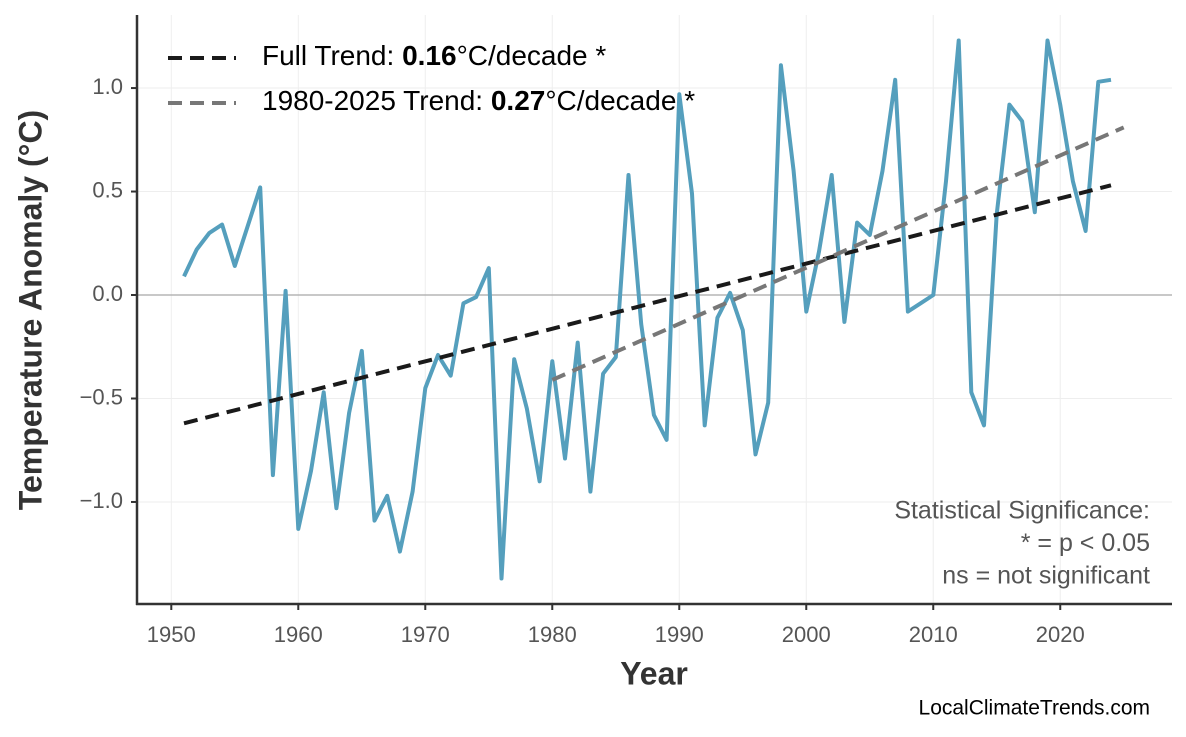  What do you see at coordinates (171, 634) in the screenshot?
I see `x-tick-label: 1950` at bounding box center [171, 634].